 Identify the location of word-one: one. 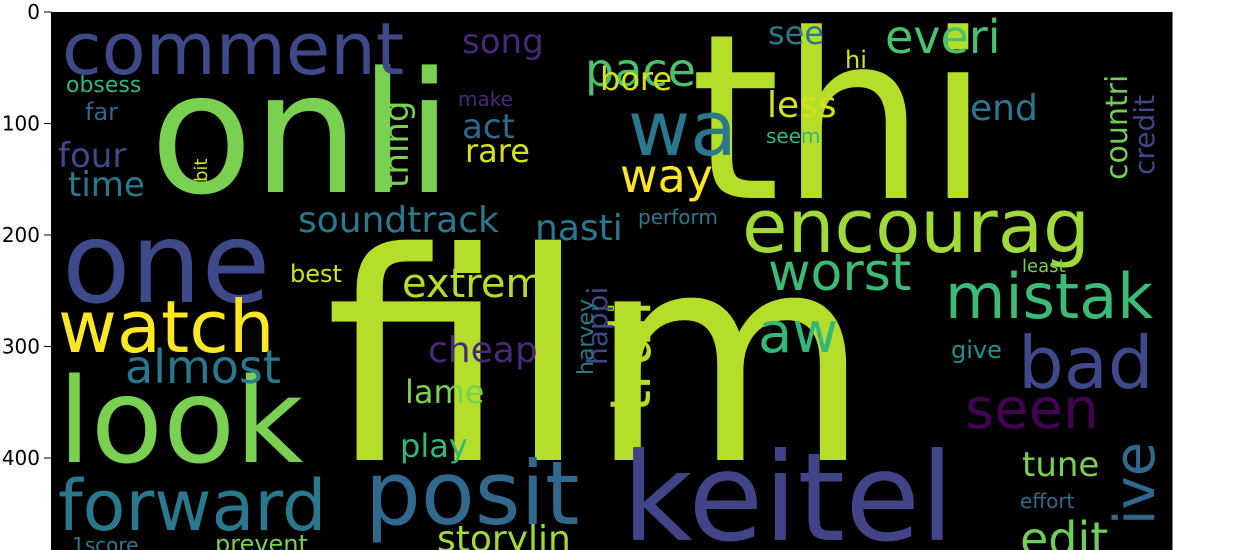
(166, 264).